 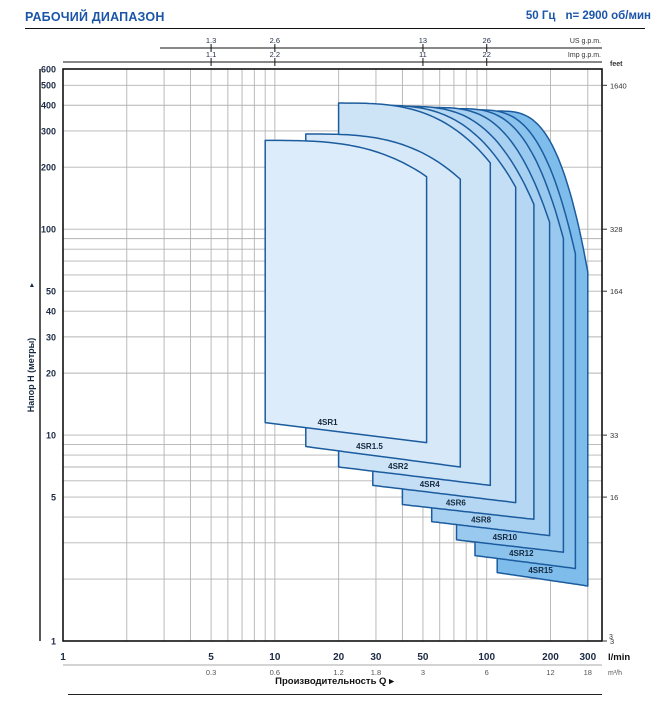 I want to click on y-right-bottom-label: 3, so click(x=611, y=637).